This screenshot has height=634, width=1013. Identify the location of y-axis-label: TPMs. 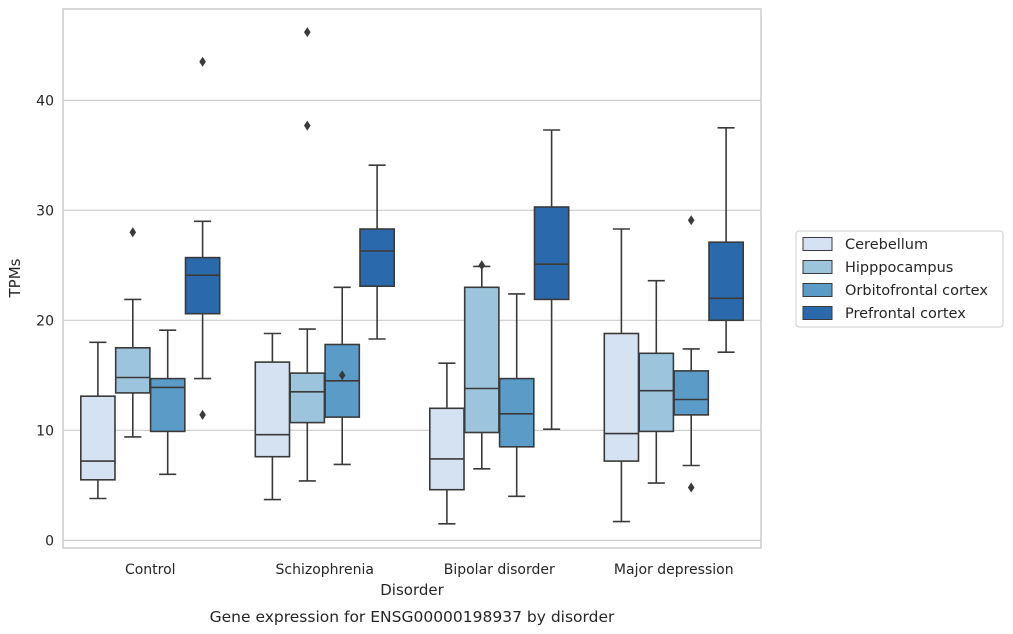
(15, 278).